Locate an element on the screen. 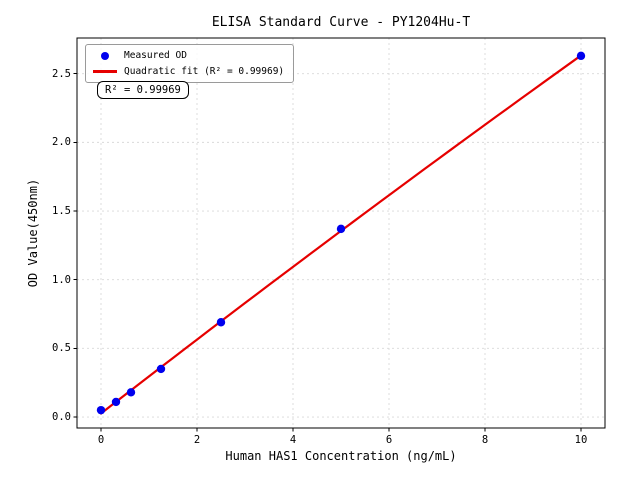  x-tick-label: 0 is located at coordinates (101, 440).